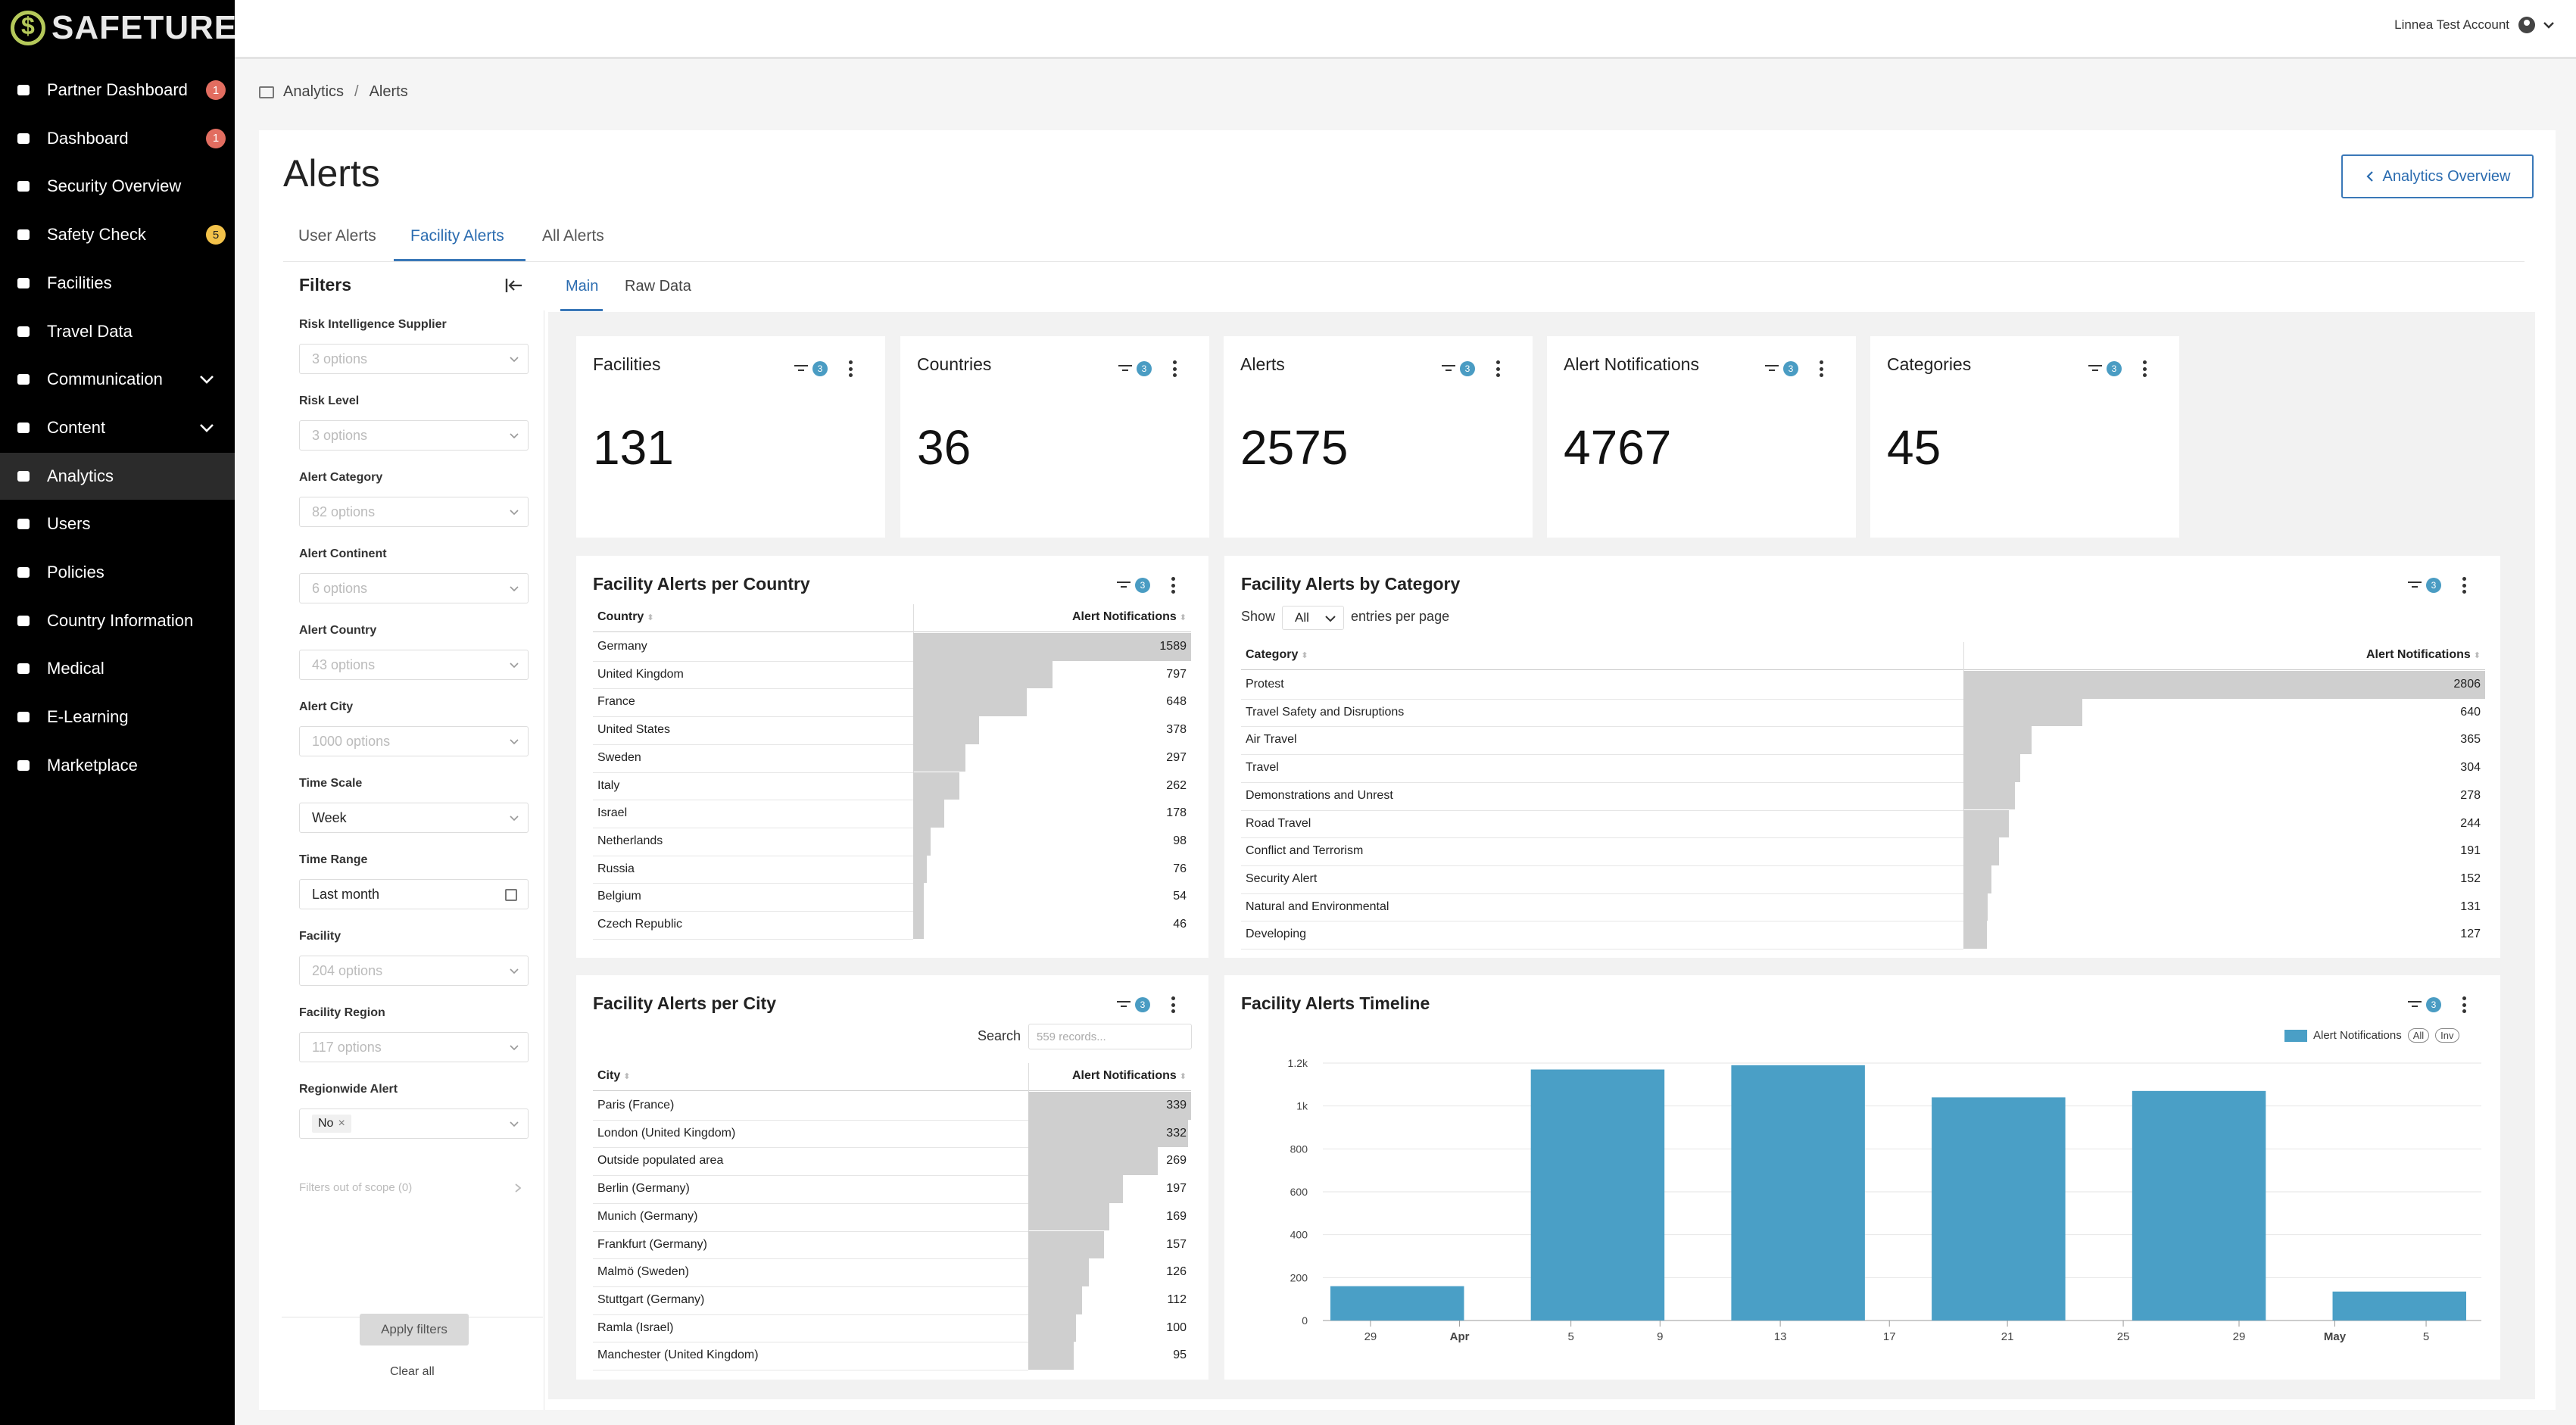  I want to click on table-row: Conflict and Terrorism 191, so click(1863, 851).